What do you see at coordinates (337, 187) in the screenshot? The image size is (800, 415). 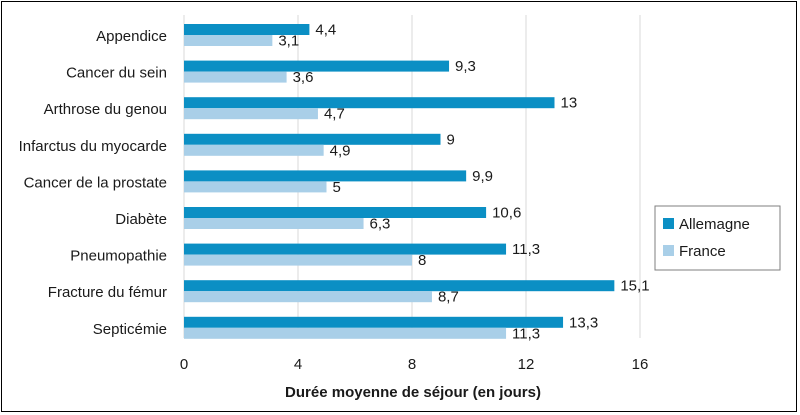 I see `value-label: 5` at bounding box center [337, 187].